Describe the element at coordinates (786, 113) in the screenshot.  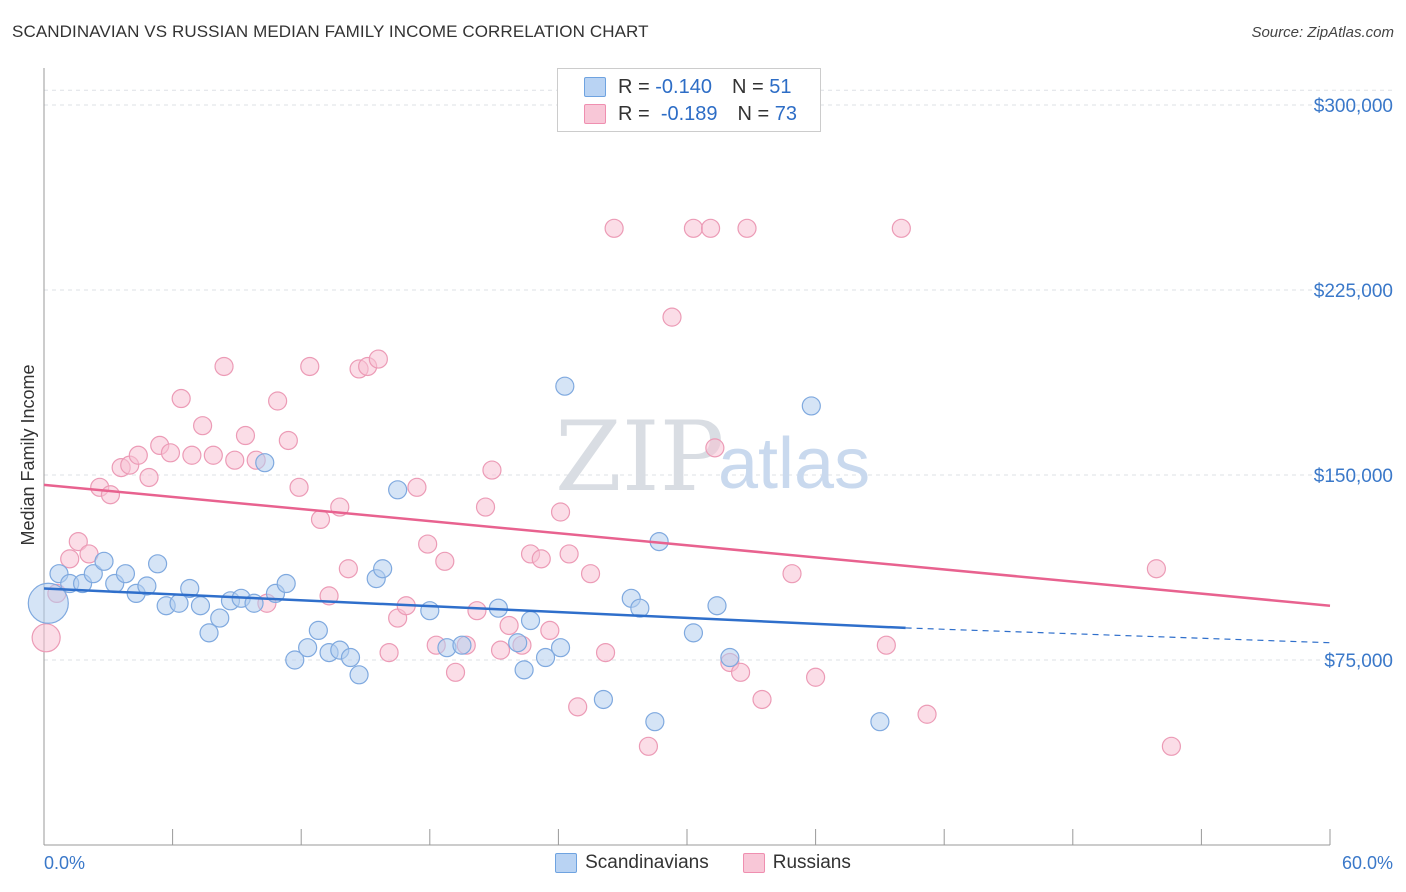
I see `legend-n-value: 73` at that location.